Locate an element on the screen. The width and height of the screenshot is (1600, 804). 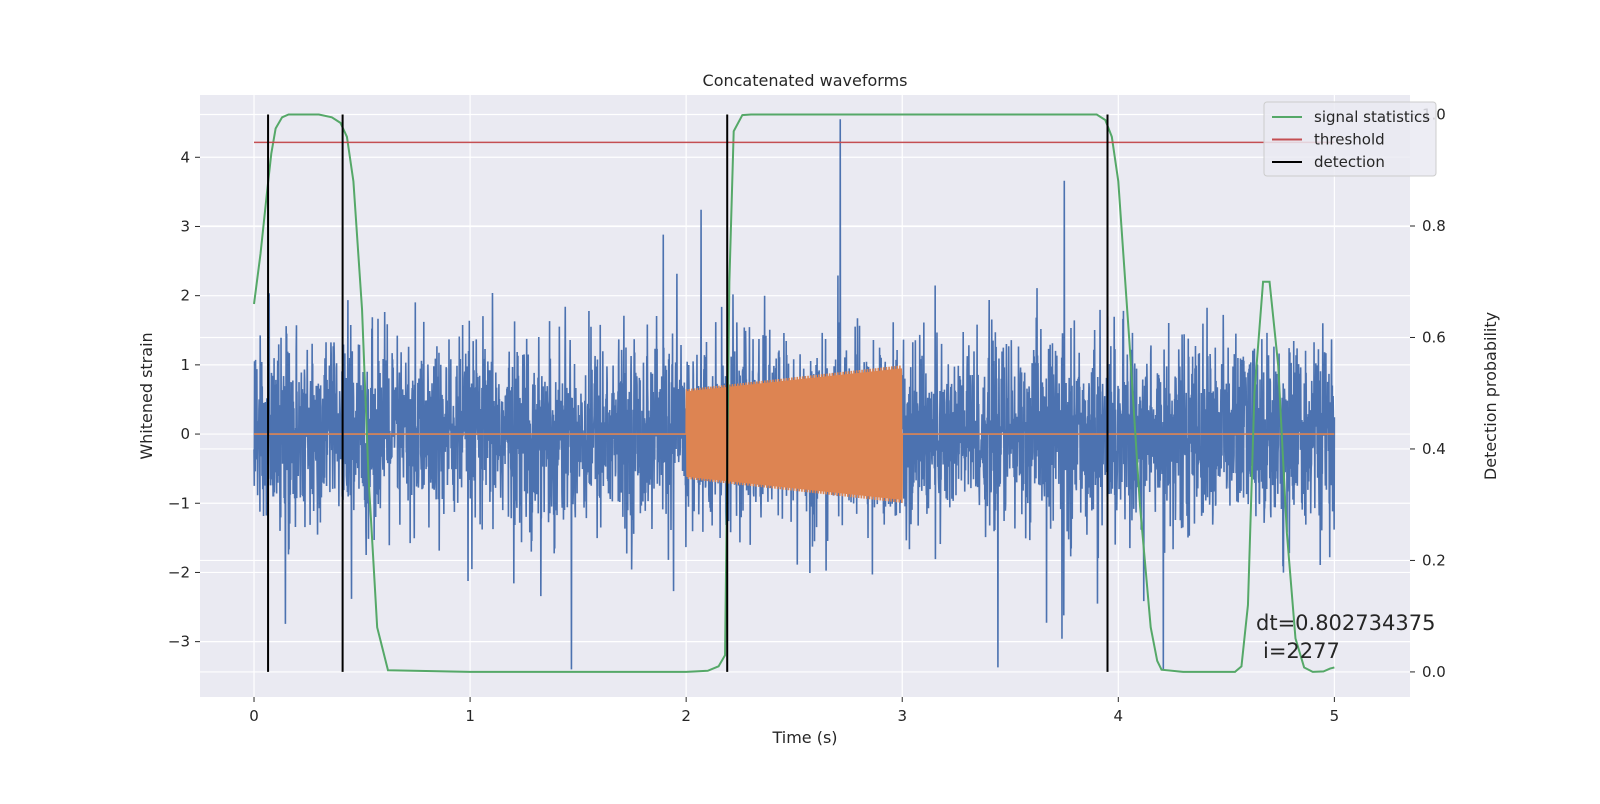
y-right-tick-label: 0.4 is located at coordinates (1434, 449).